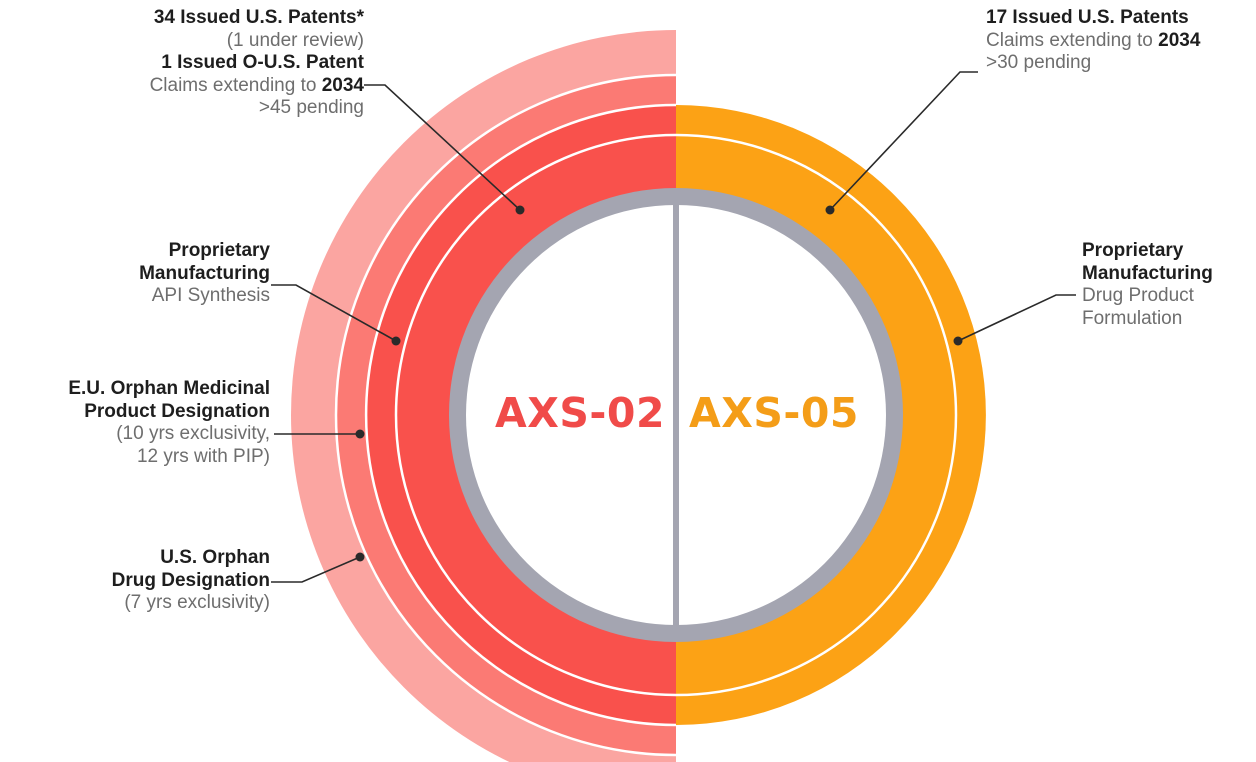 This screenshot has height=762, width=1256. What do you see at coordinates (219, 250) in the screenshot?
I see `manufacturing-title-line1: Proprietary` at bounding box center [219, 250].